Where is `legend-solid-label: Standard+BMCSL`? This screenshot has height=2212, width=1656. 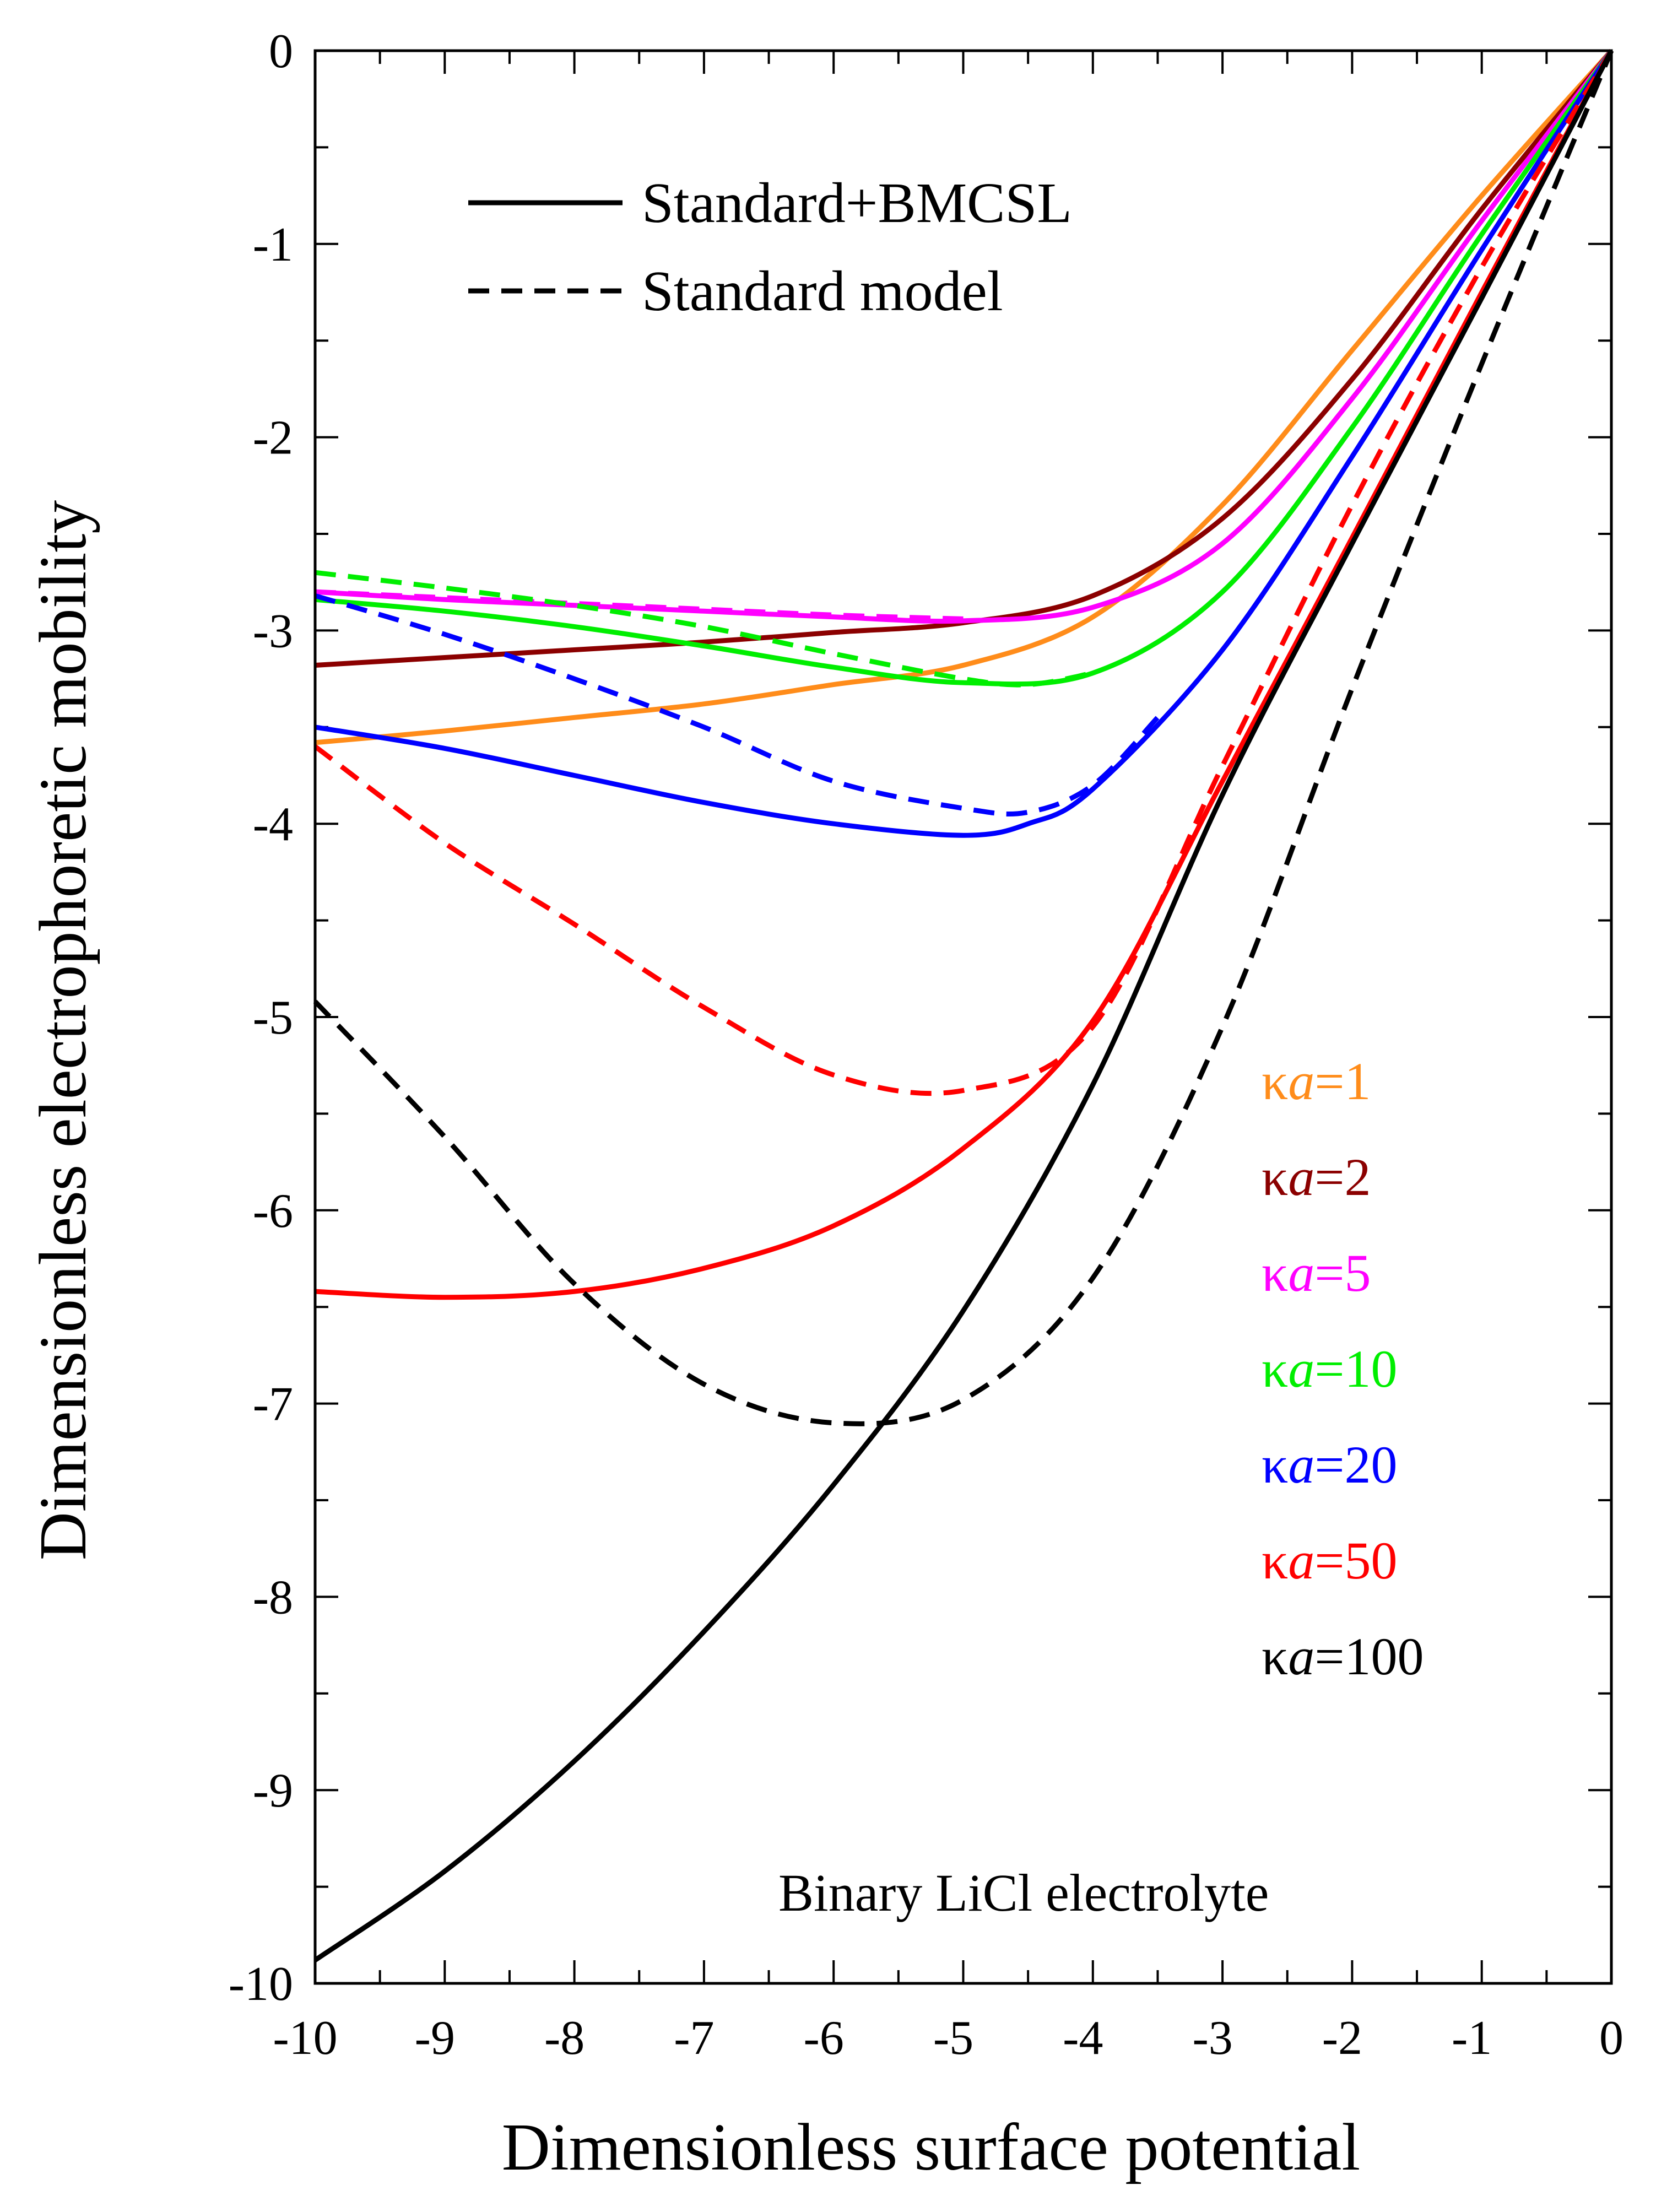
legend-solid-label: Standard+BMCSL is located at coordinates (857, 203).